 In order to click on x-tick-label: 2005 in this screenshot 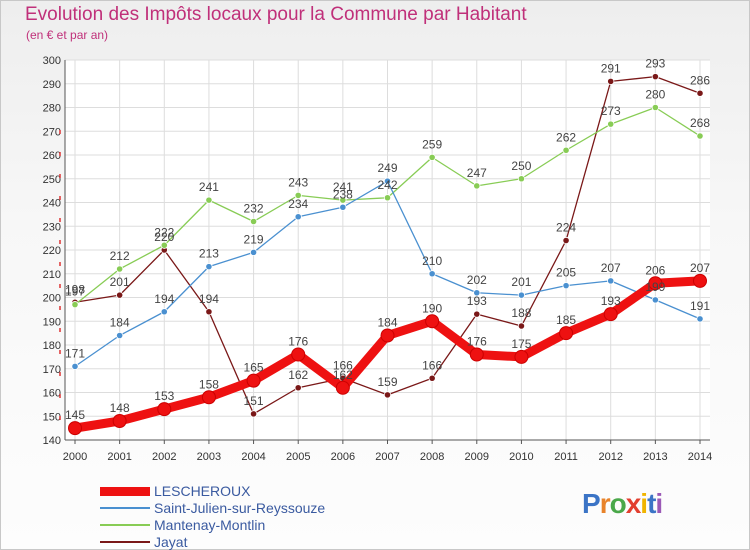, I will do `click(298, 457)`.